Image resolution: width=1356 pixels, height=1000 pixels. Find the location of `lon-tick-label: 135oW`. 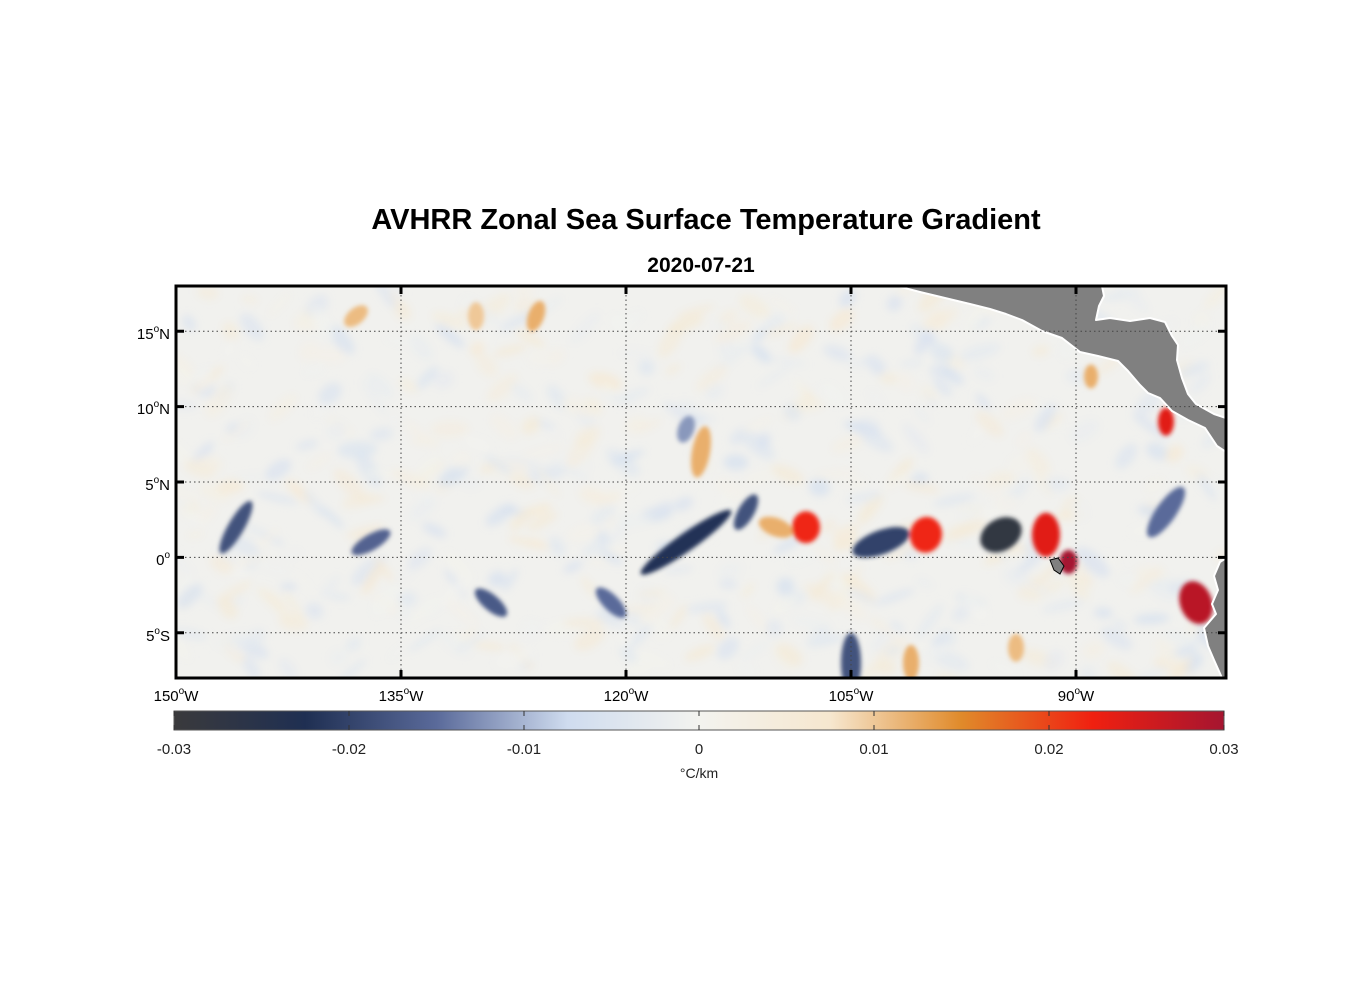

lon-tick-label: 135oW is located at coordinates (402, 695).